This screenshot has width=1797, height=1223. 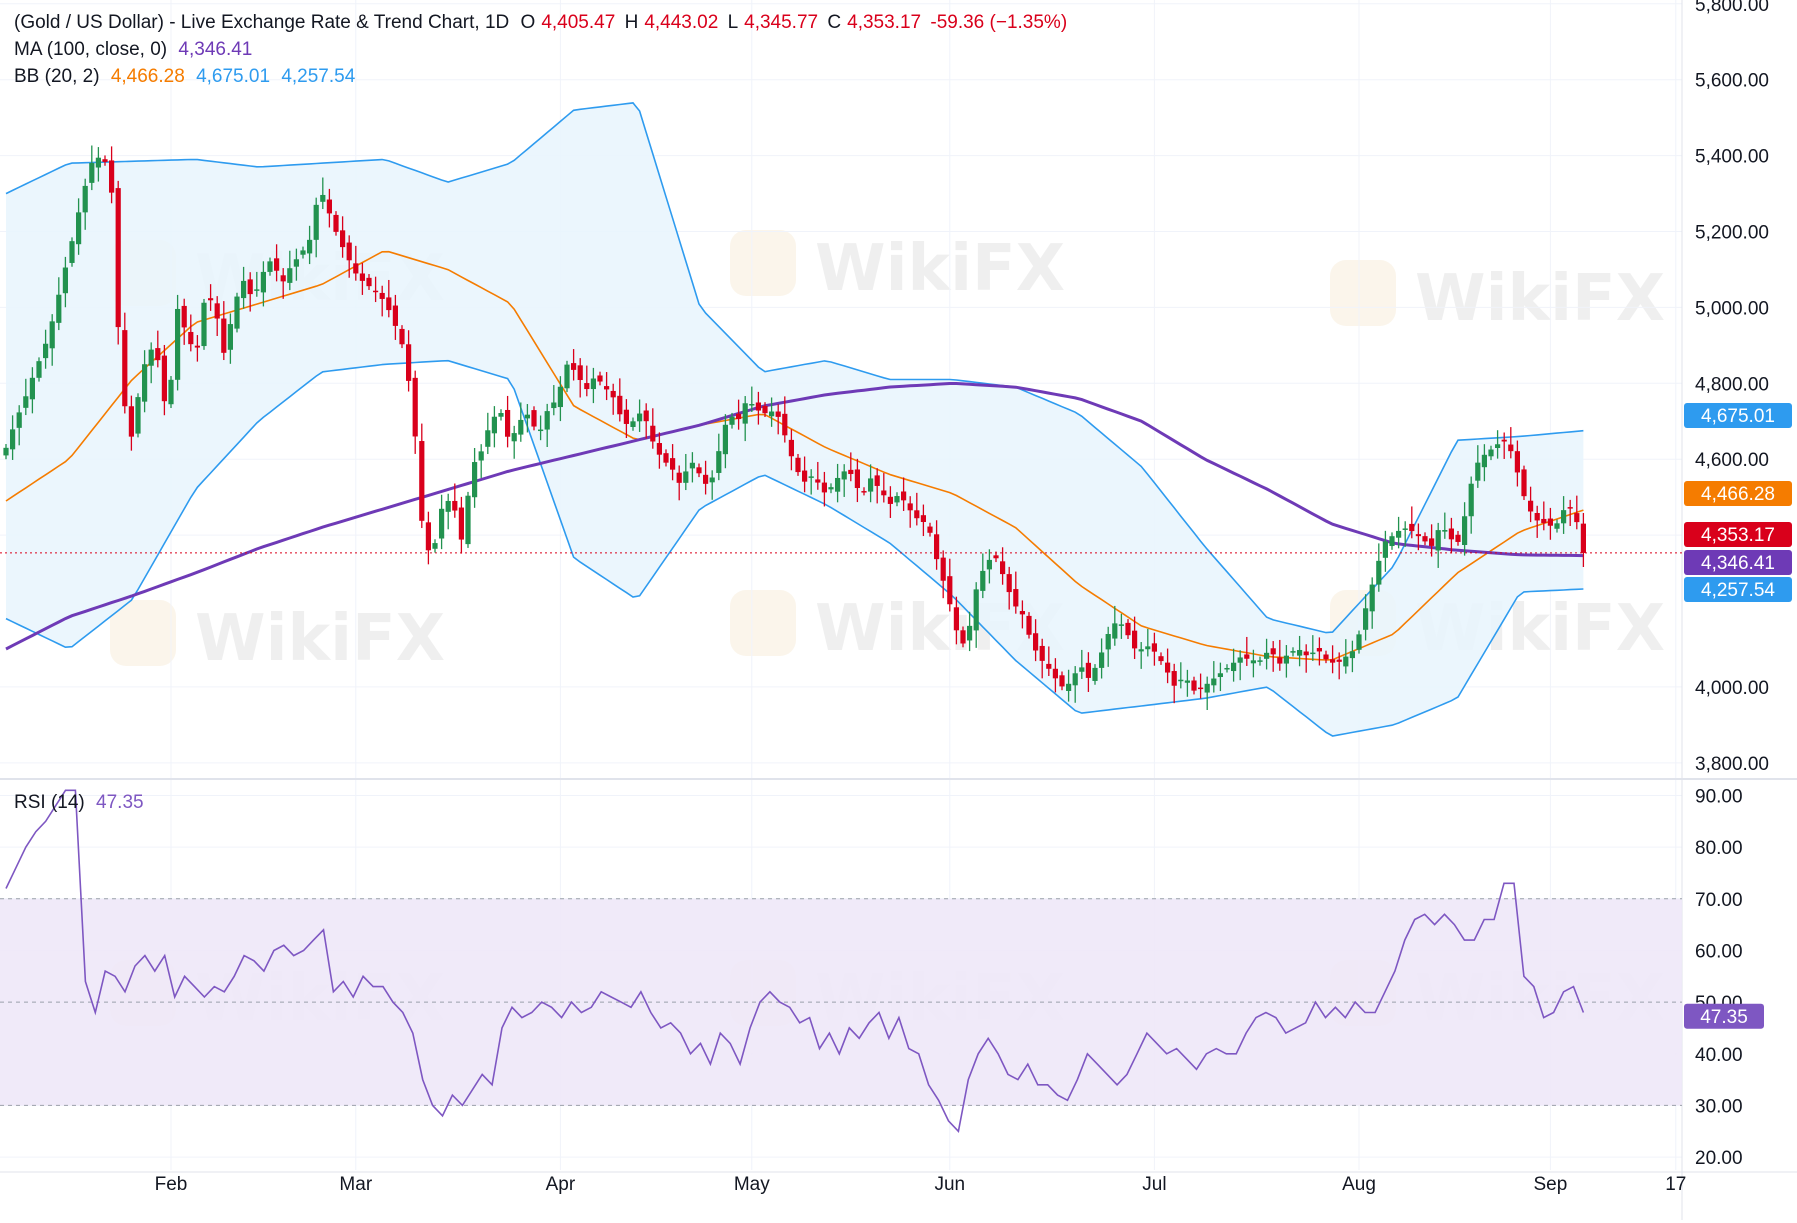 I want to click on rsi-legend: RSI (14) 47.35, so click(x=82, y=803).